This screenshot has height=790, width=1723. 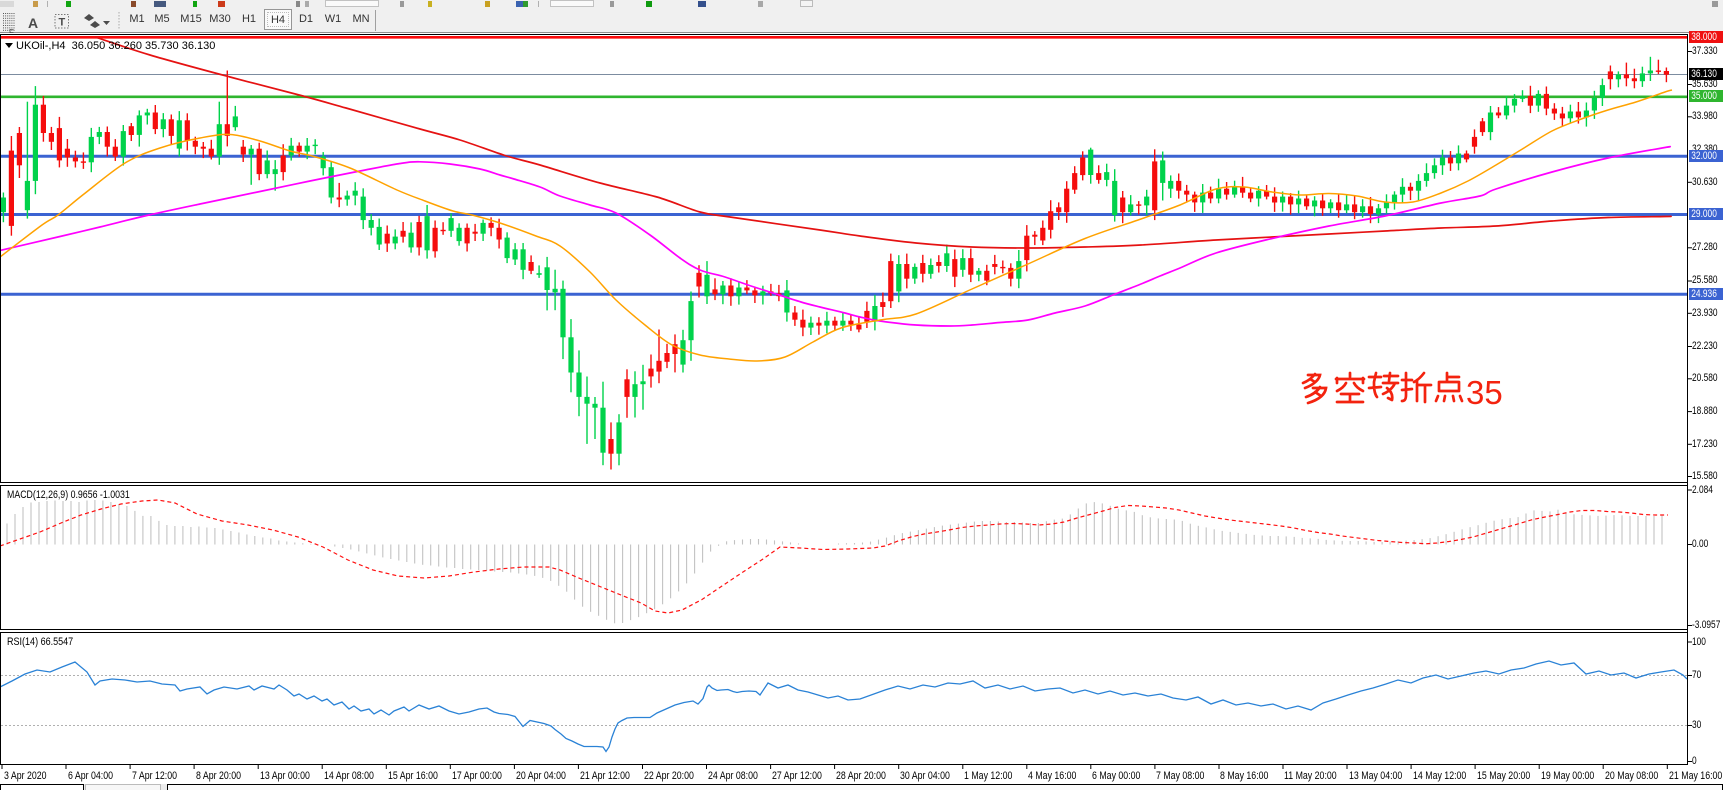 I want to click on svg-text: F, so click(x=11, y=30).